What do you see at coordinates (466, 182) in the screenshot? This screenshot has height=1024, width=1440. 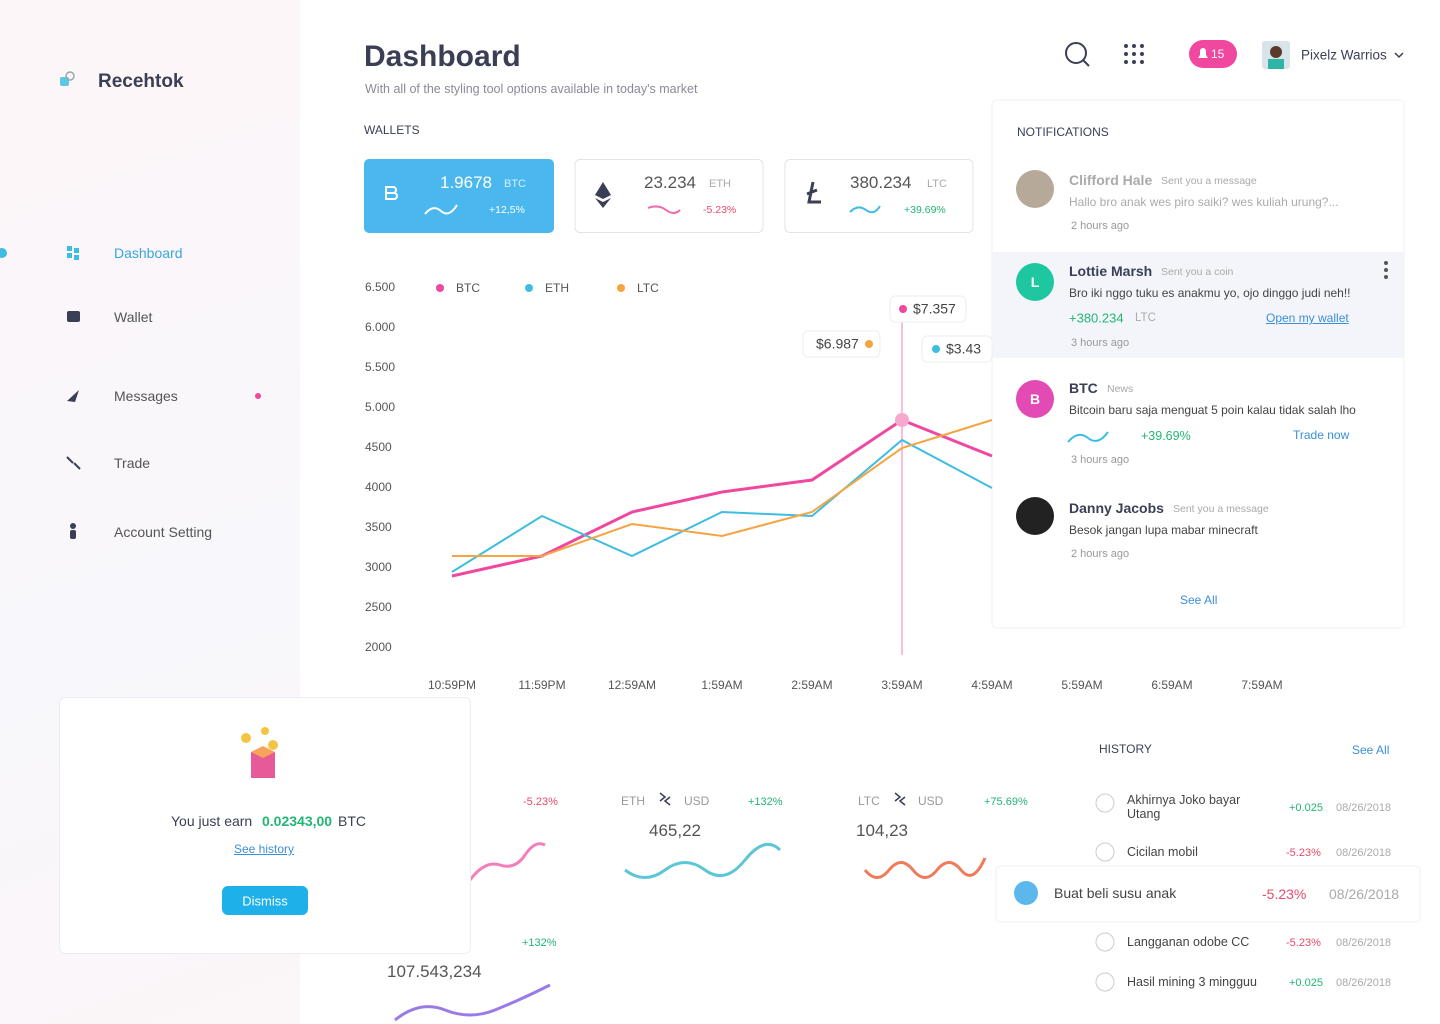 I see `wallet-amount: 1.9678` at bounding box center [466, 182].